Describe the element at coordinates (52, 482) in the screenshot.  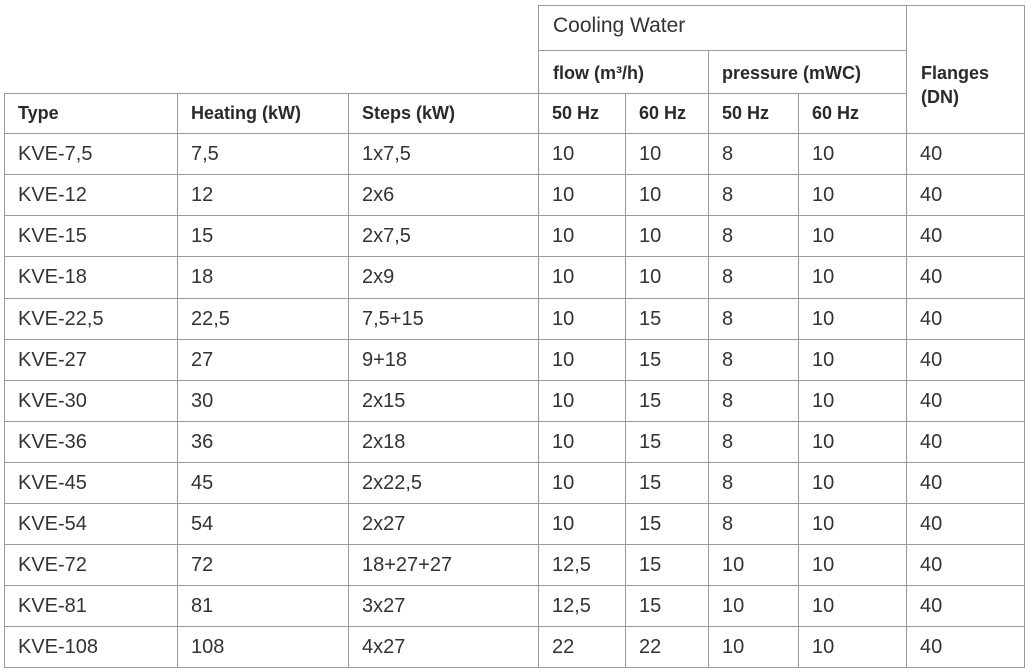
I see `table-cell: KVE-45` at that location.